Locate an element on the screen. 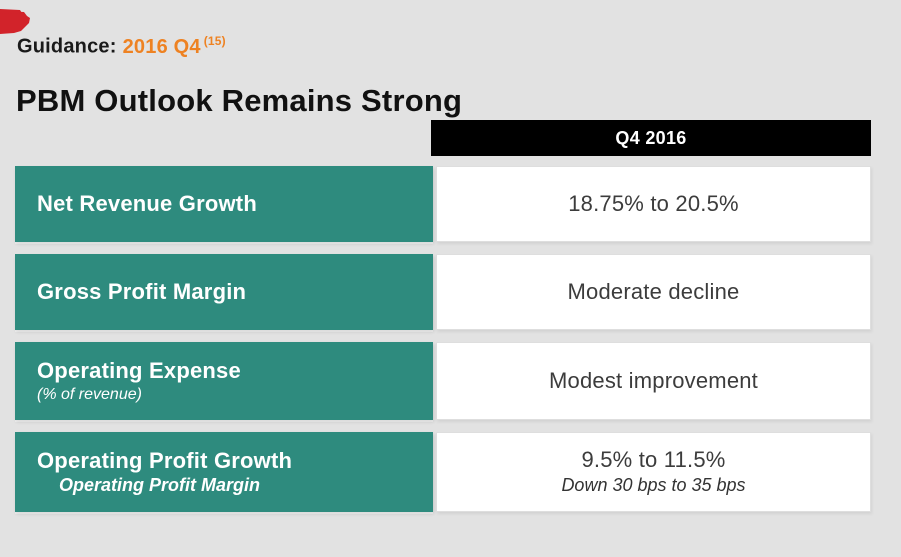 This screenshot has height=557, width=901. row-label: Net Revenue Growth is located at coordinates (147, 204).